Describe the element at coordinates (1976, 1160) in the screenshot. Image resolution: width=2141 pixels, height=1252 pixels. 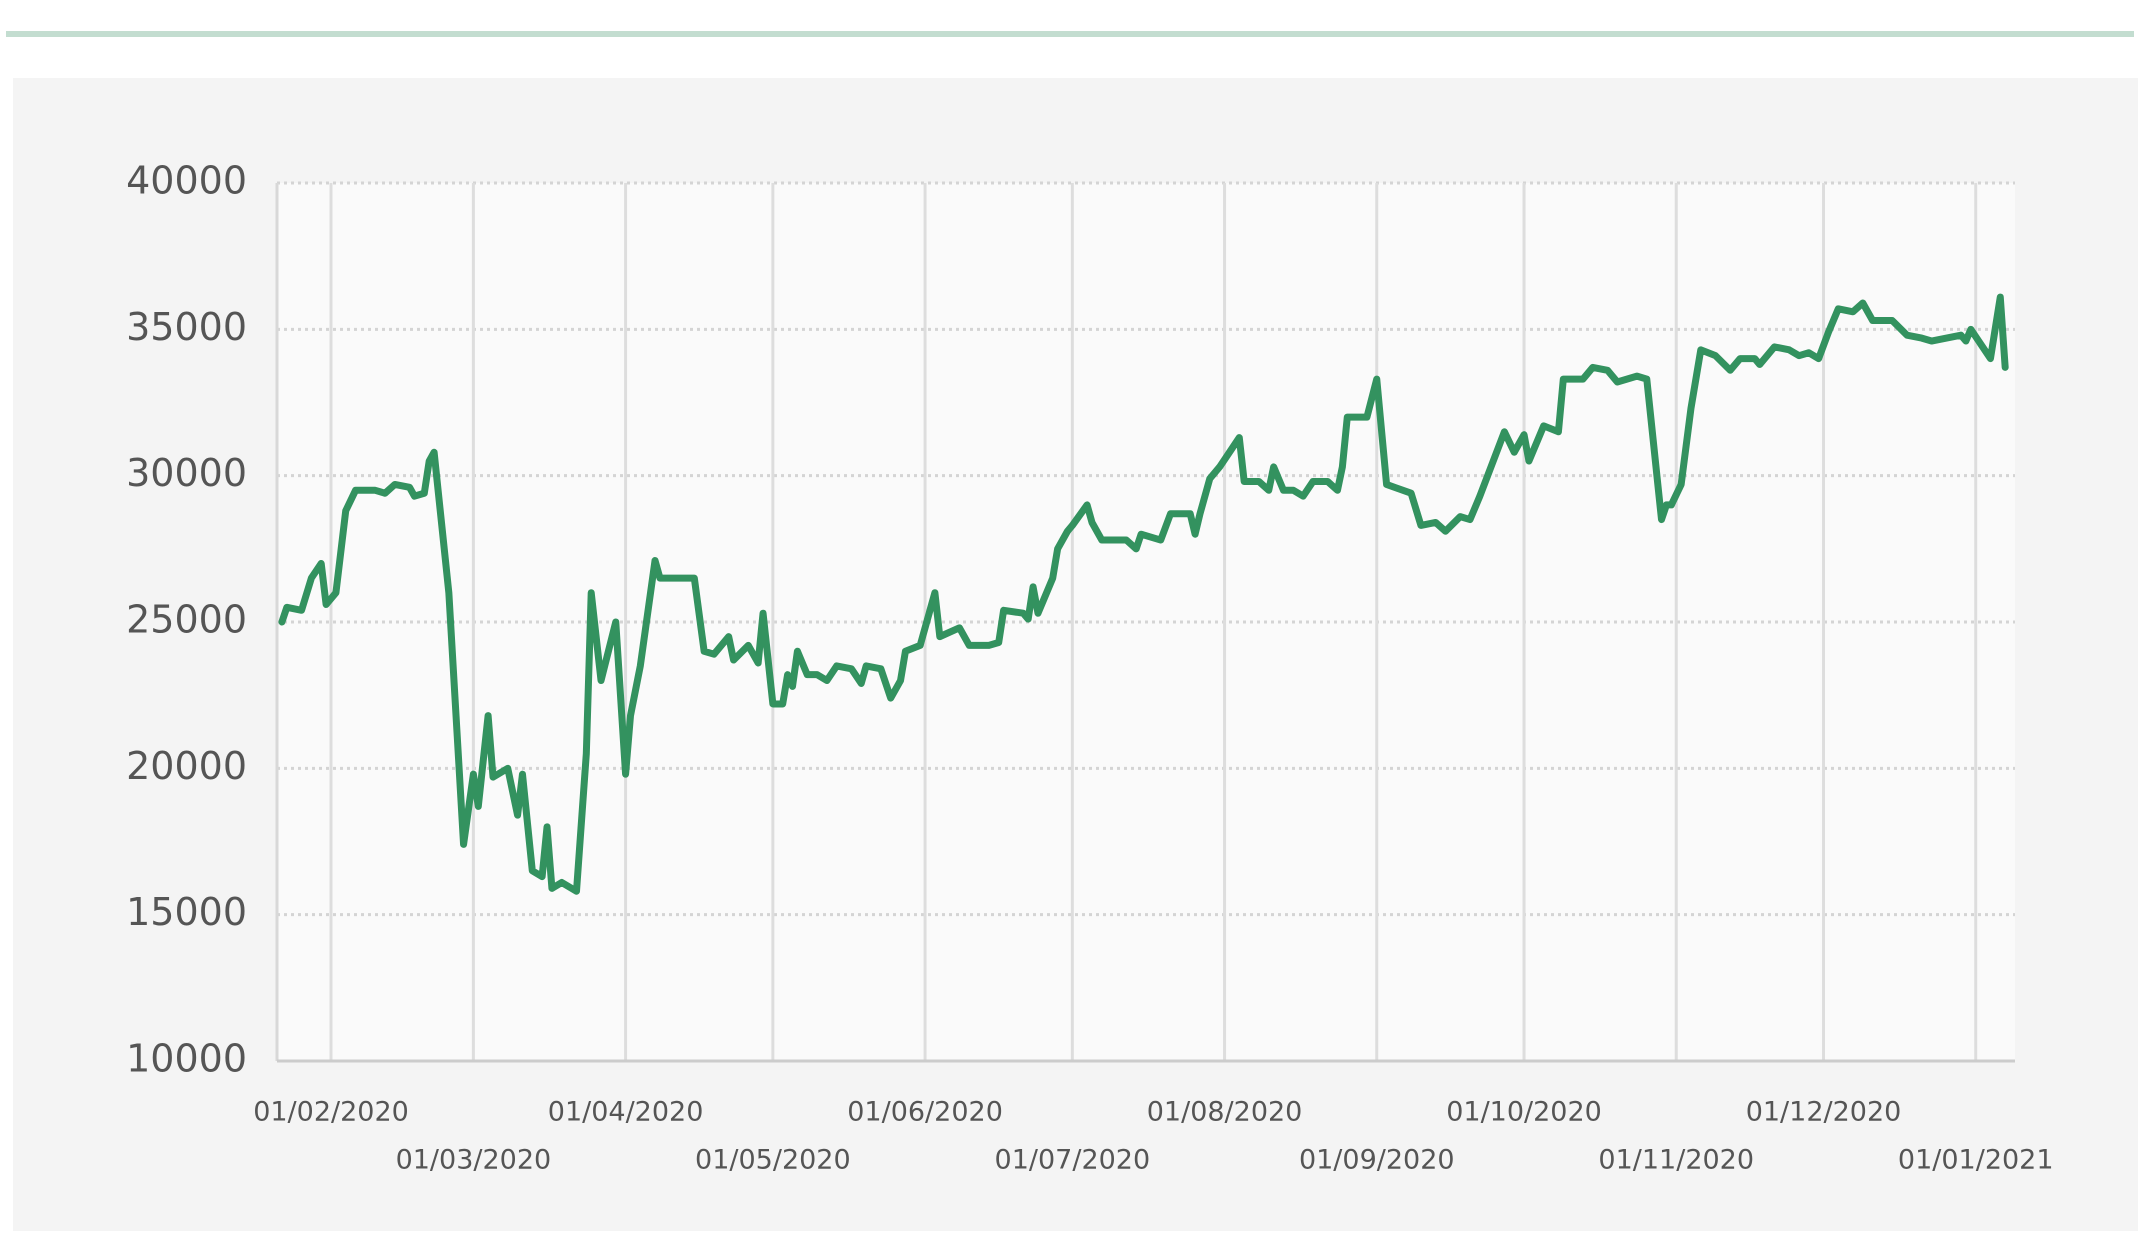
I see `x-tick-label: 01/01/2021` at that location.